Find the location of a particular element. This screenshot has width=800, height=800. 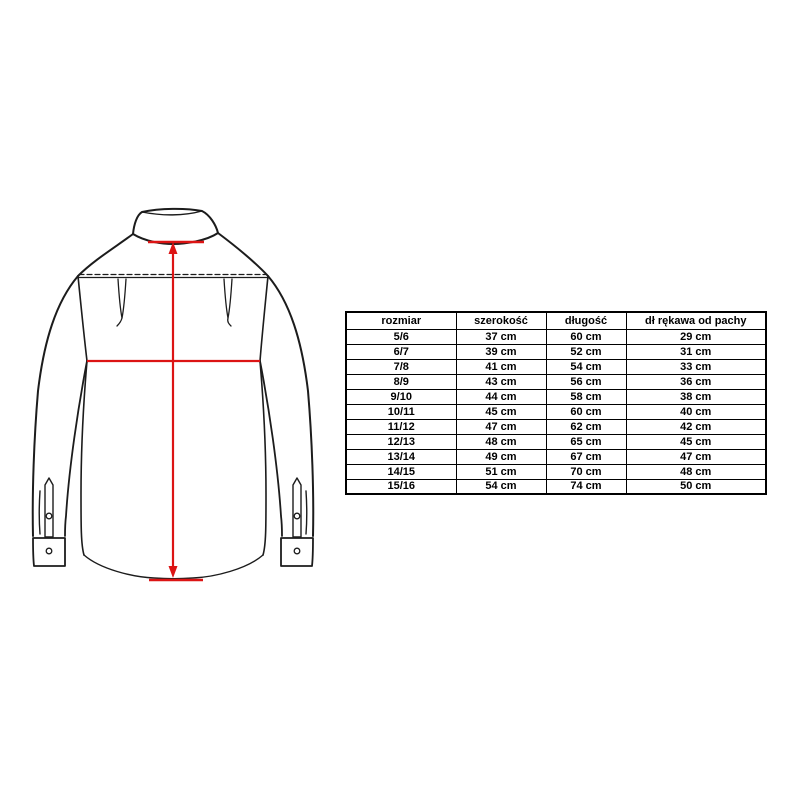

table-row: 8/9 43 cm 56 cm 36 cm is located at coordinates (556, 381).